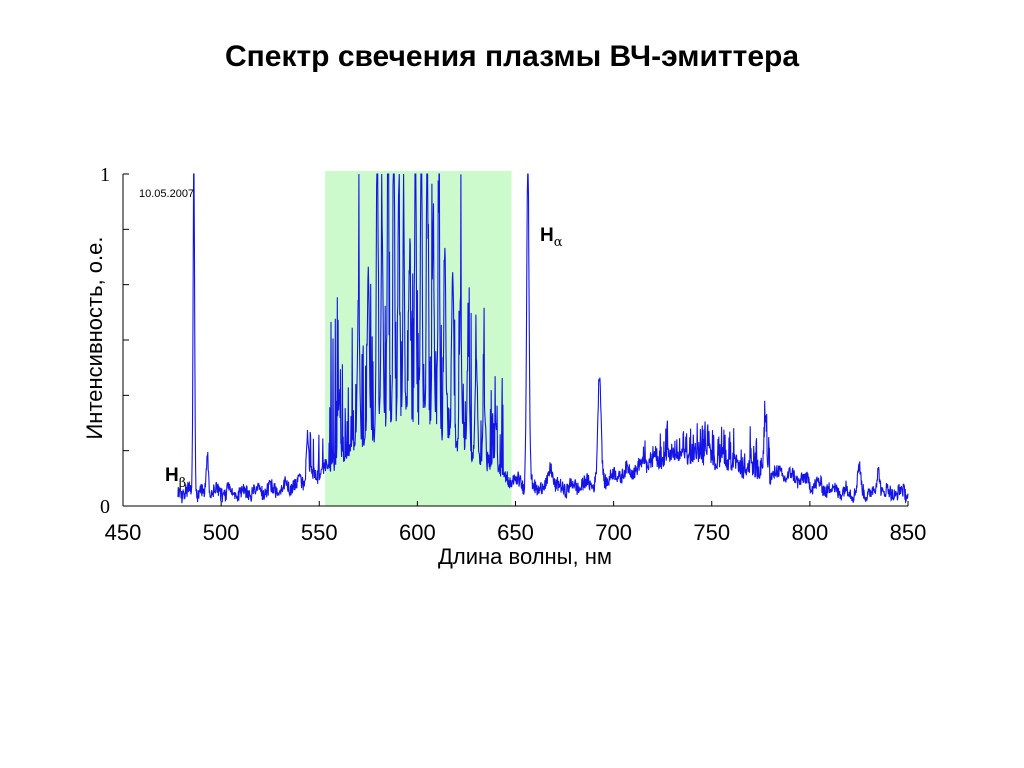 This screenshot has height=768, width=1024. I want to click on x-tick-label-800: 800, so click(810, 532).